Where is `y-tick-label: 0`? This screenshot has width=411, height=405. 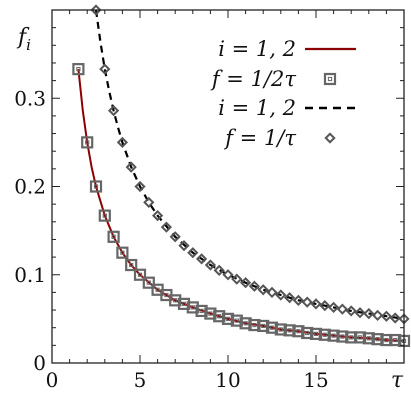 y-tick-label: 0 is located at coordinates (39, 363).